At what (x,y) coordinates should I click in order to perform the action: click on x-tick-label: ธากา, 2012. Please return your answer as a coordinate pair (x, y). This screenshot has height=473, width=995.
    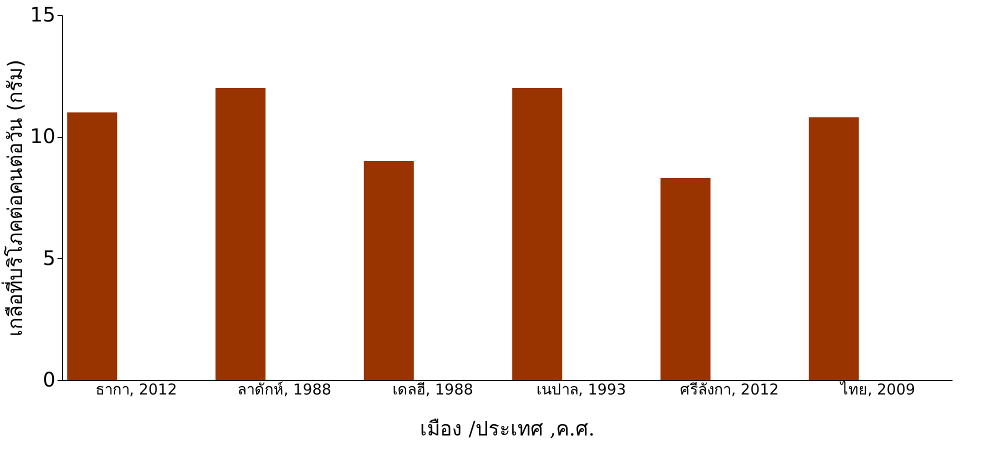
    Looking at the image, I should click on (136, 389).